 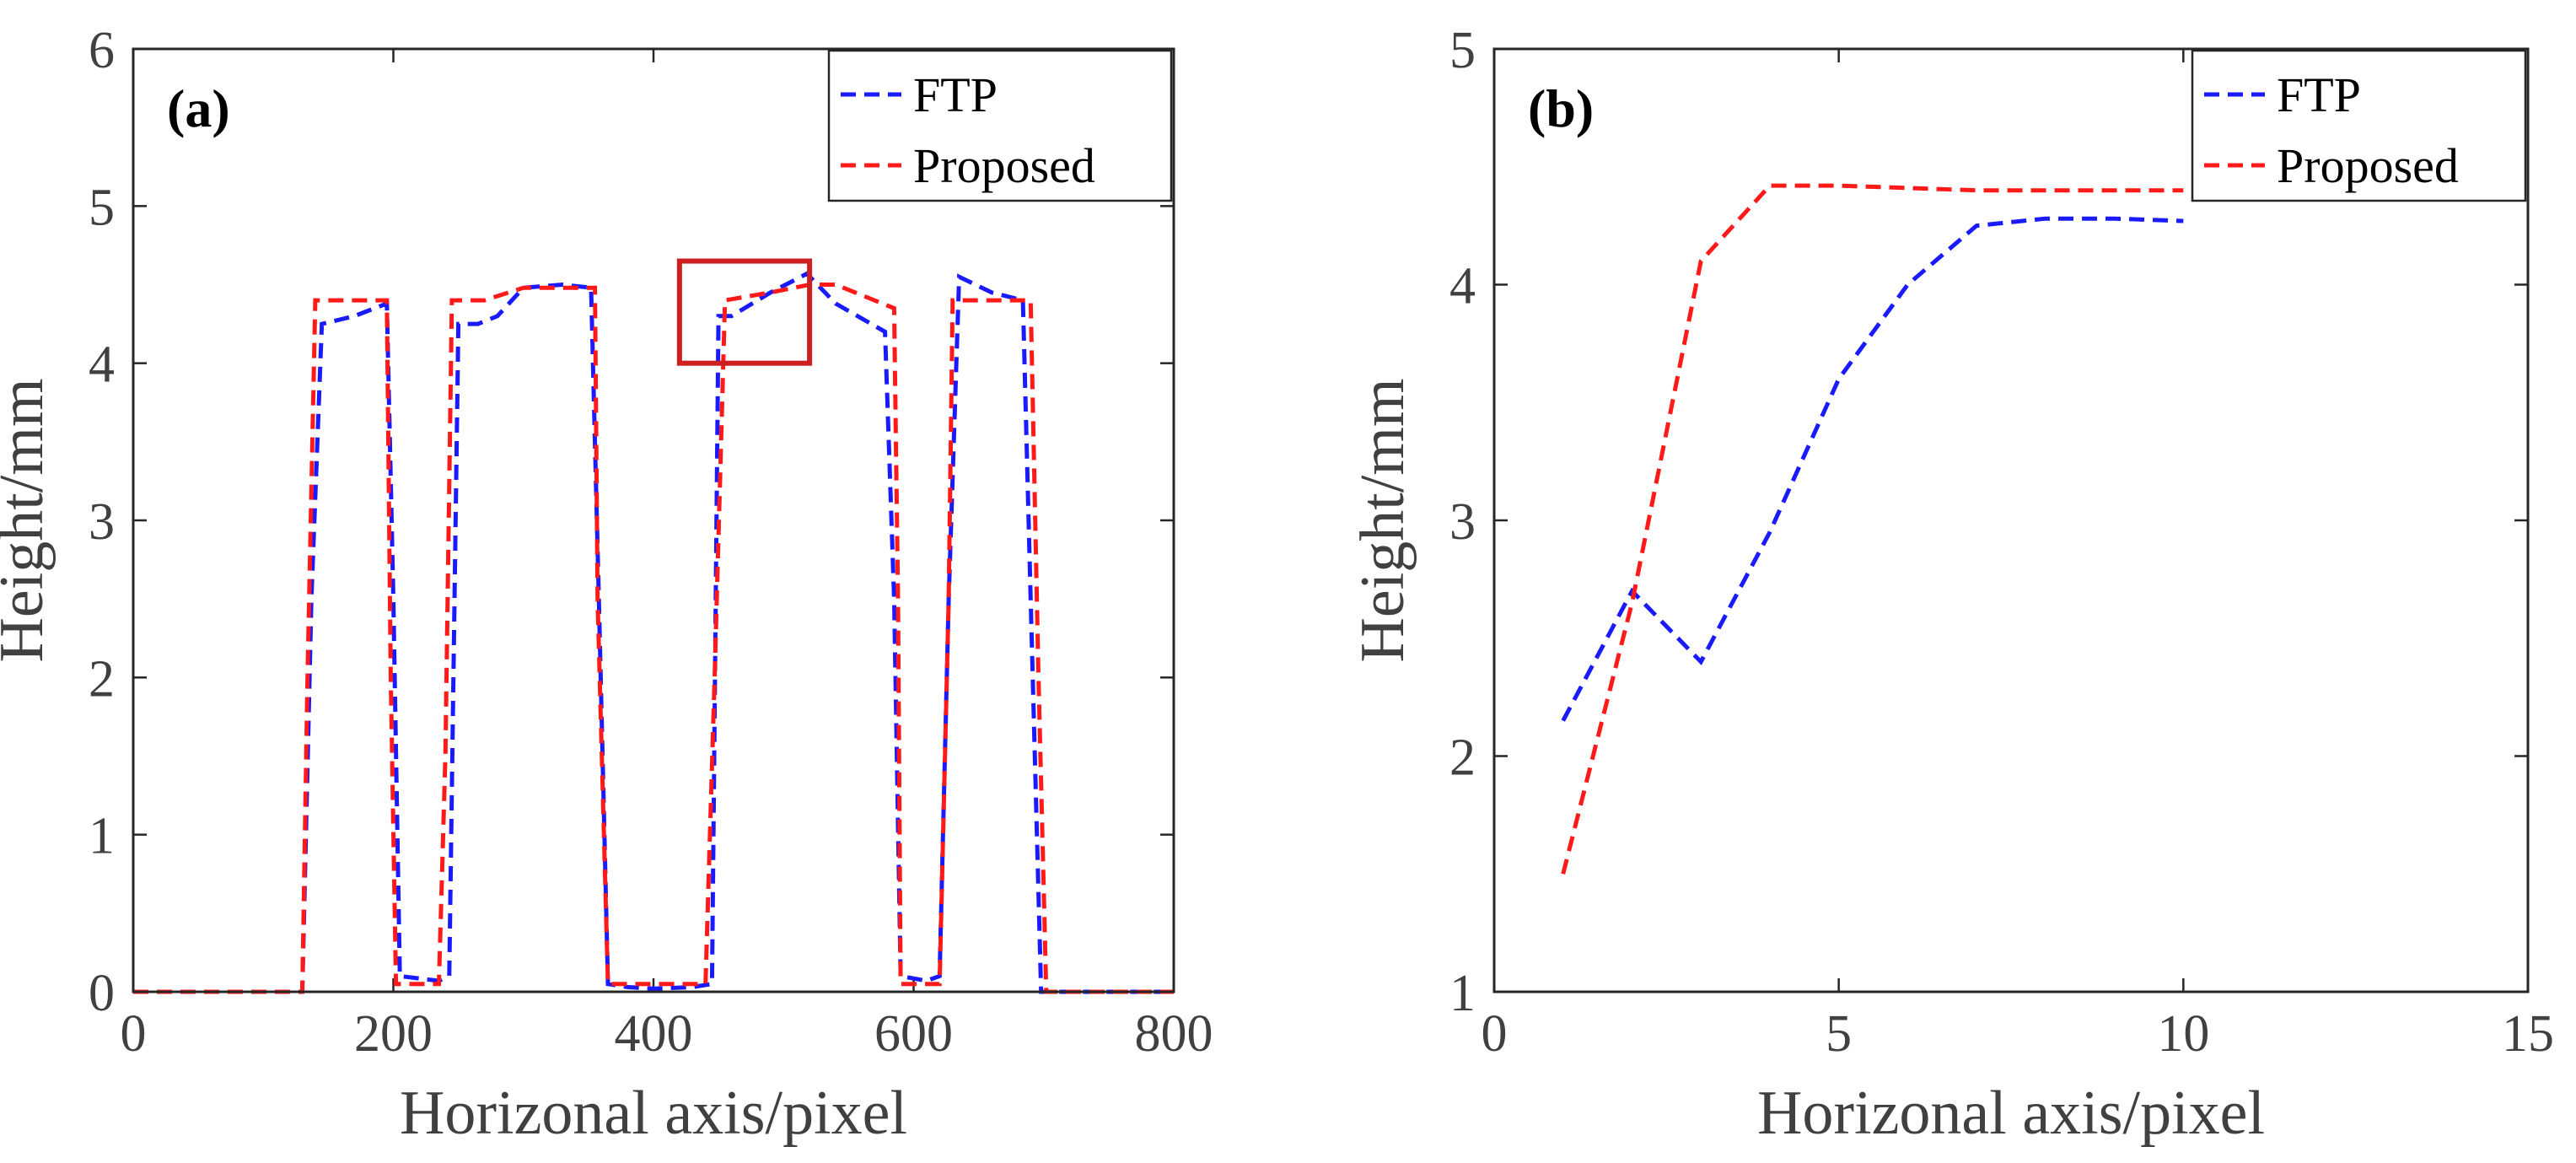 What do you see at coordinates (134, 1034) in the screenshot?
I see `panel-a-x-tick-label: 0` at bounding box center [134, 1034].